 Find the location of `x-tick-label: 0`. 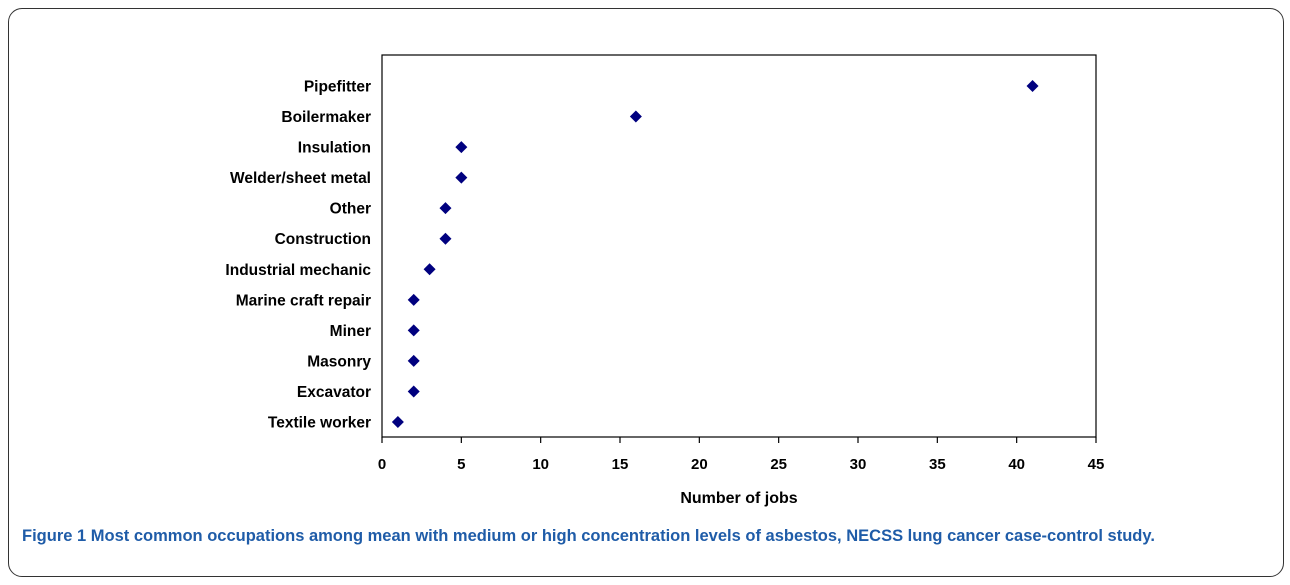

x-tick-label: 0 is located at coordinates (382, 464).